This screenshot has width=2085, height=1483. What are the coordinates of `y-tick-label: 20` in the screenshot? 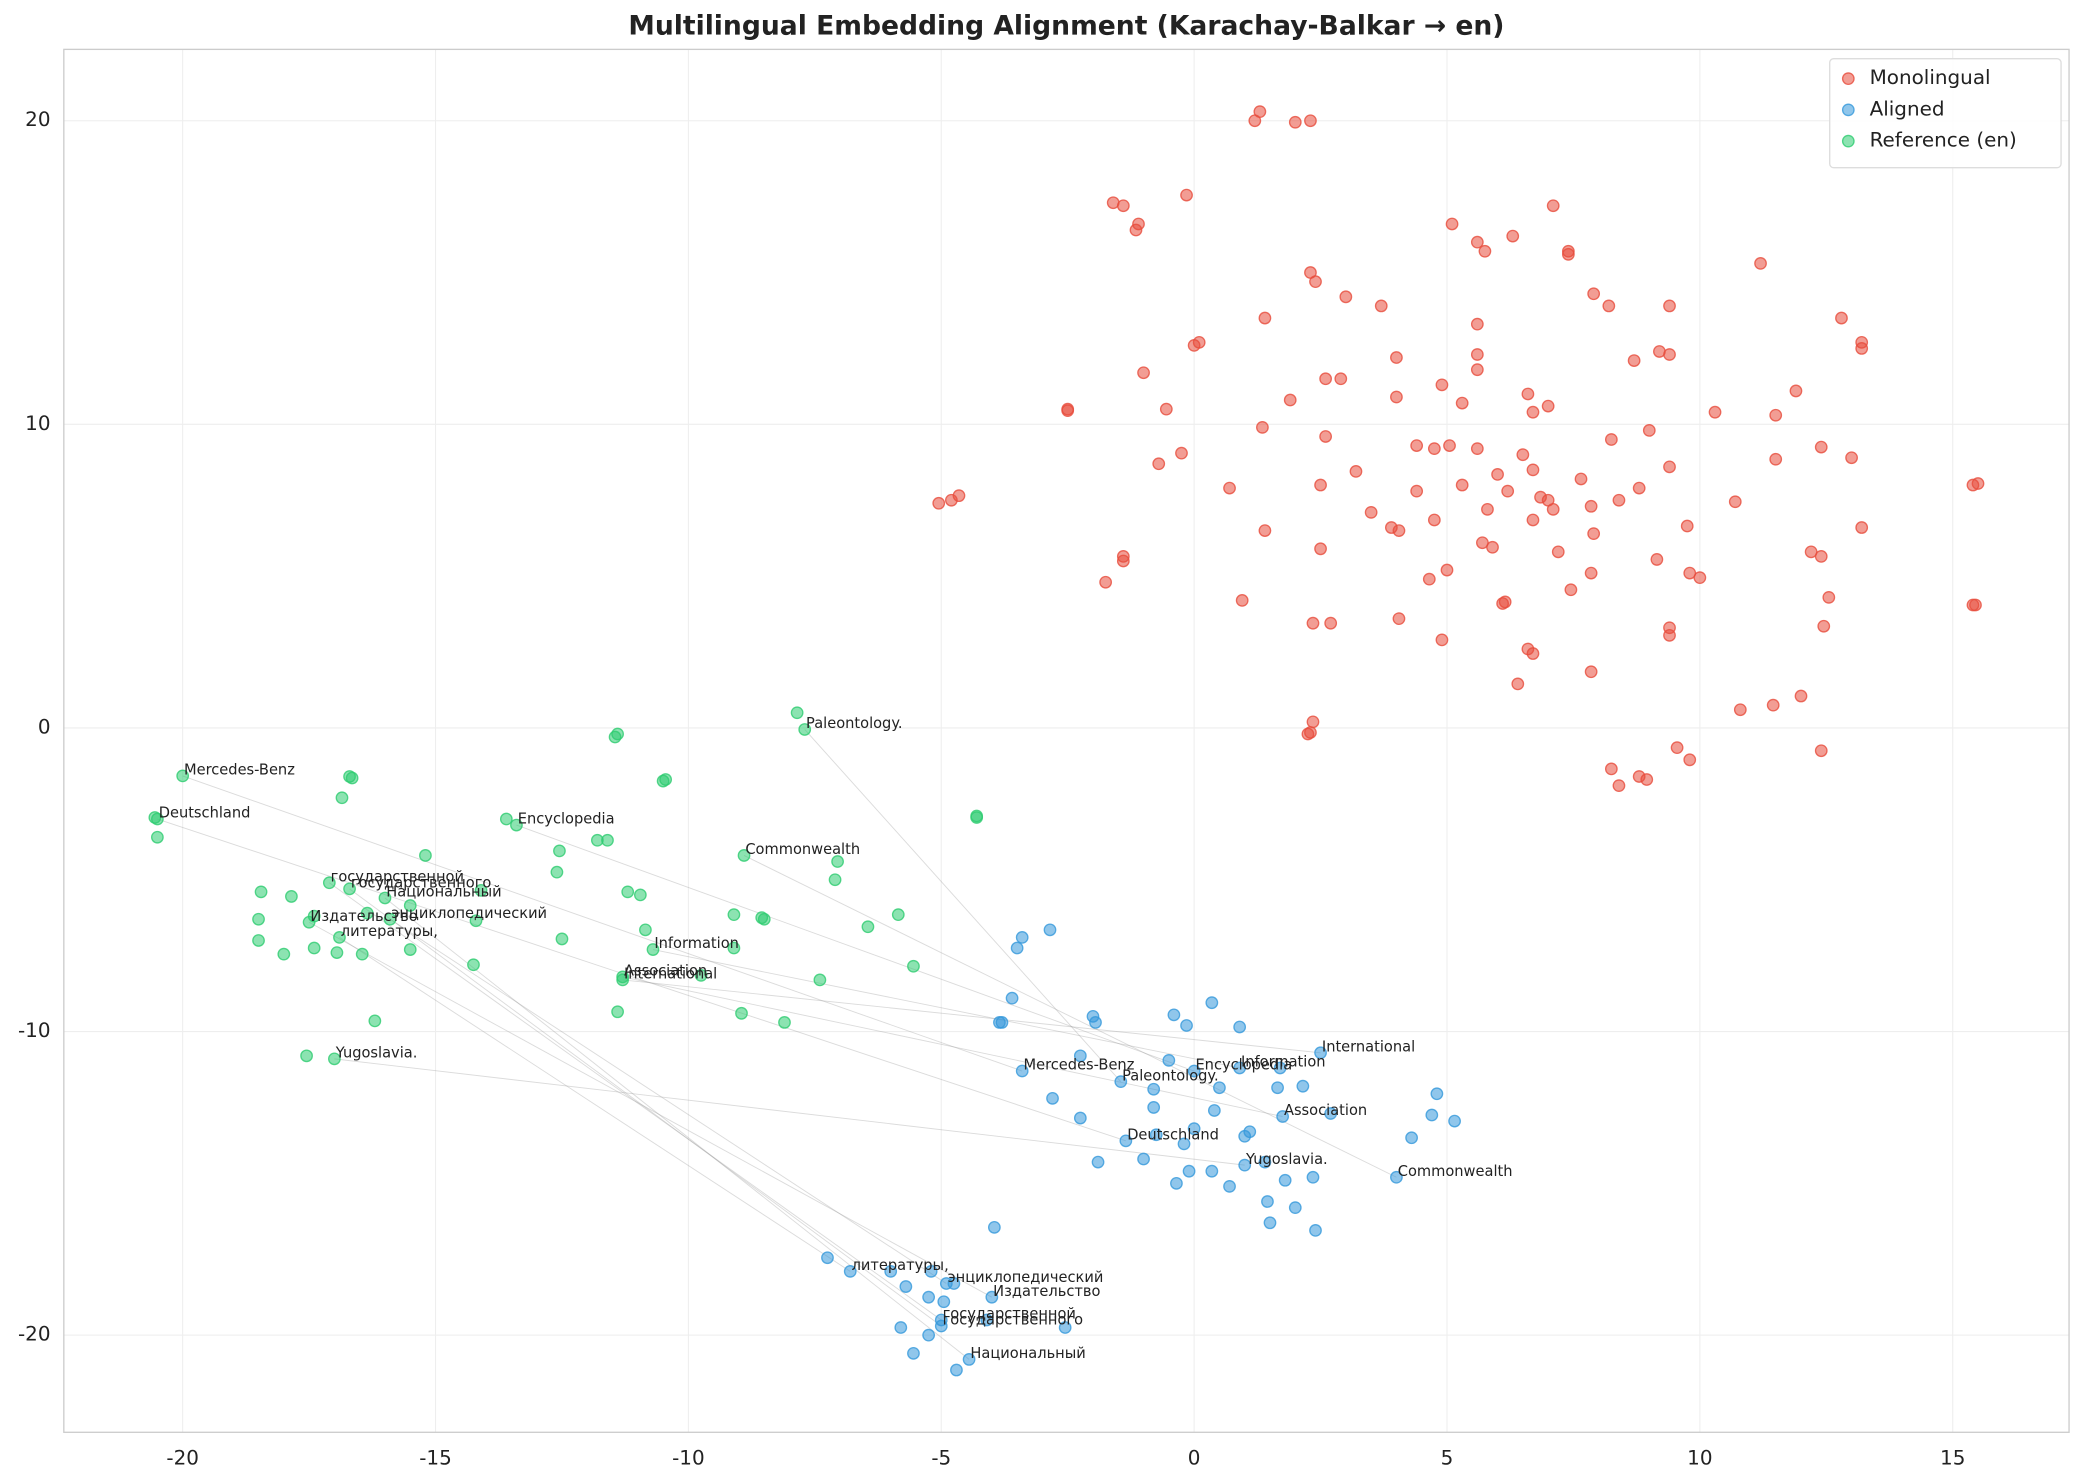 It's located at (37, 119).